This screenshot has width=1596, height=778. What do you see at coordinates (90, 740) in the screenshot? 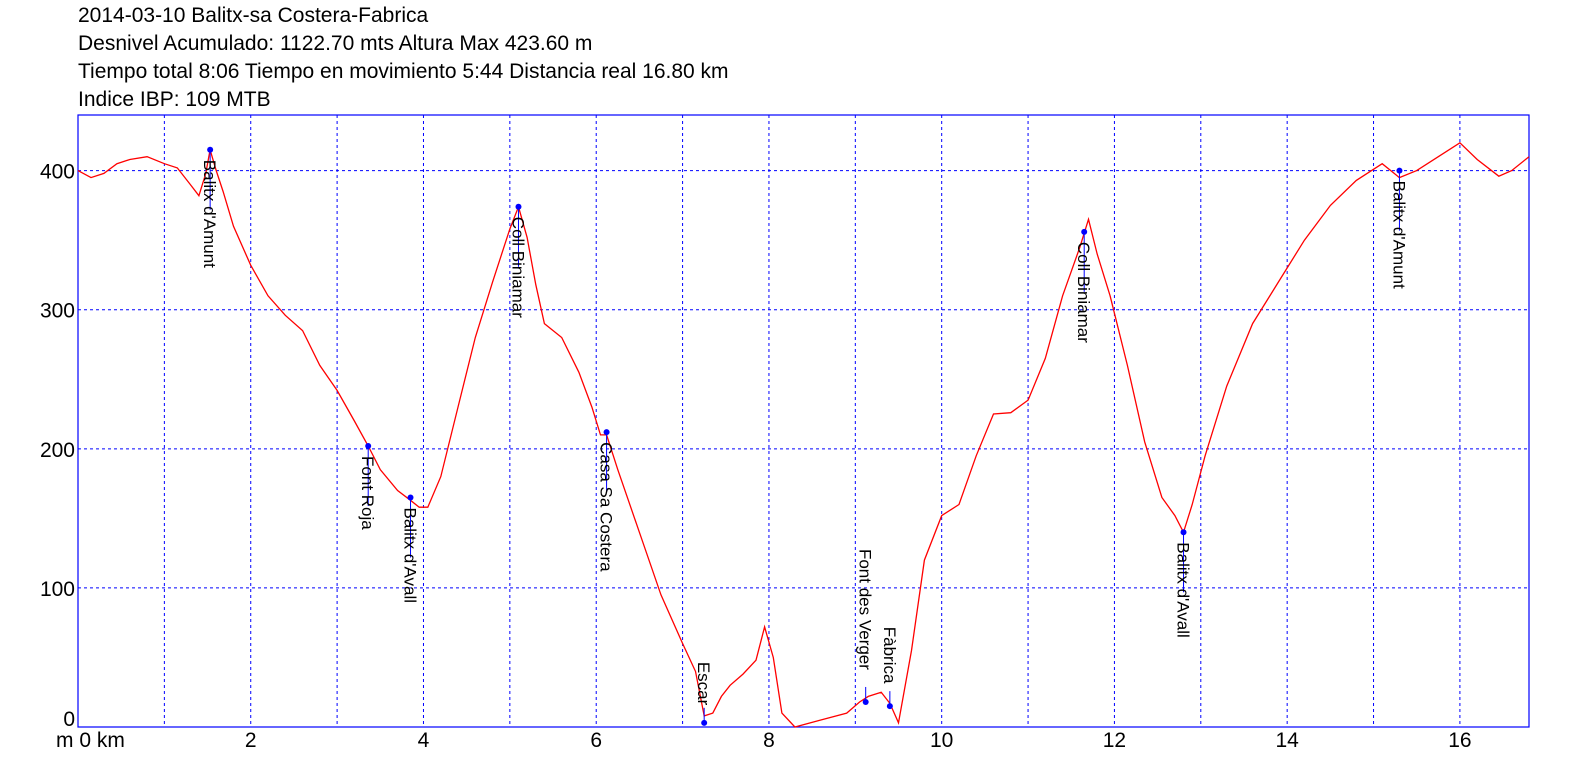
I see `x-origin-label: m 0 km` at bounding box center [90, 740].